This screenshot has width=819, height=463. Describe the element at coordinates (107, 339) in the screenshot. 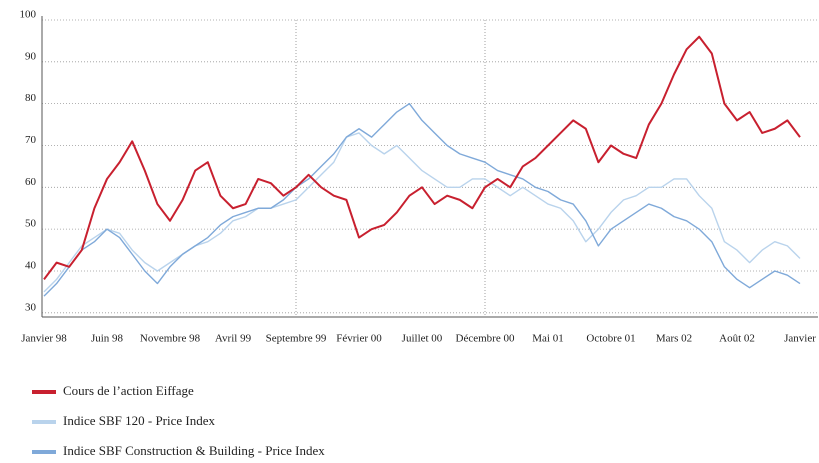

I see `x-tick-label: Juin 98` at that location.